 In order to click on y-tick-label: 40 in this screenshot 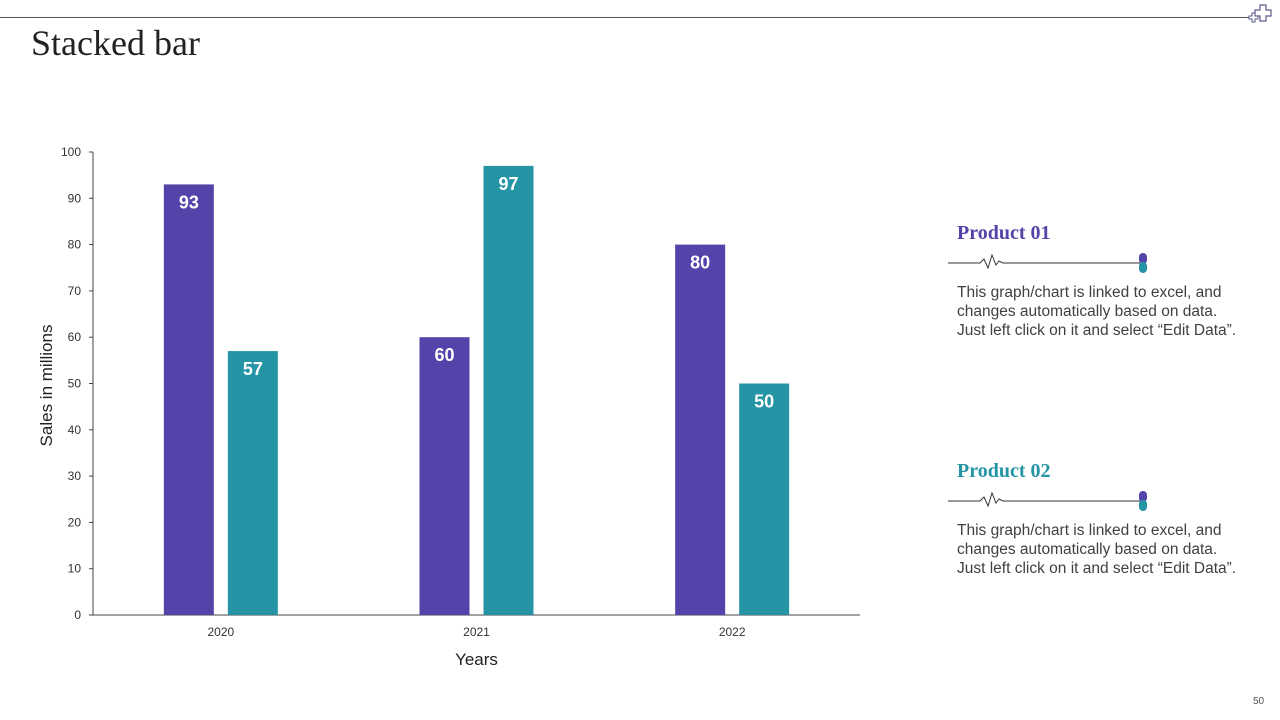, I will do `click(75, 430)`.